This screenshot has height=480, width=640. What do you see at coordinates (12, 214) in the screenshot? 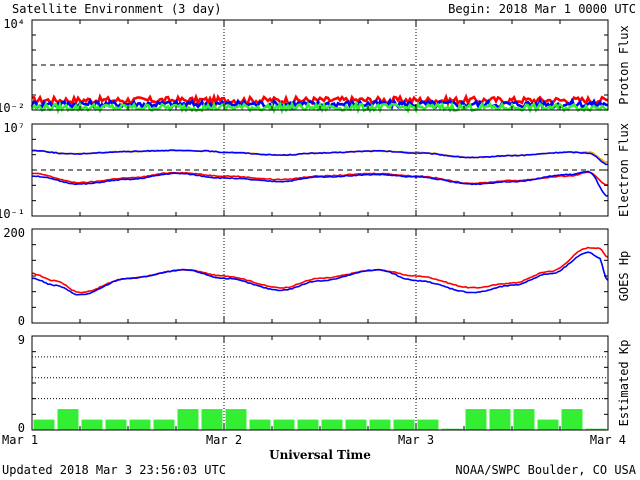
I see `y-tick-label: 10⁻¹` at bounding box center [12, 214].